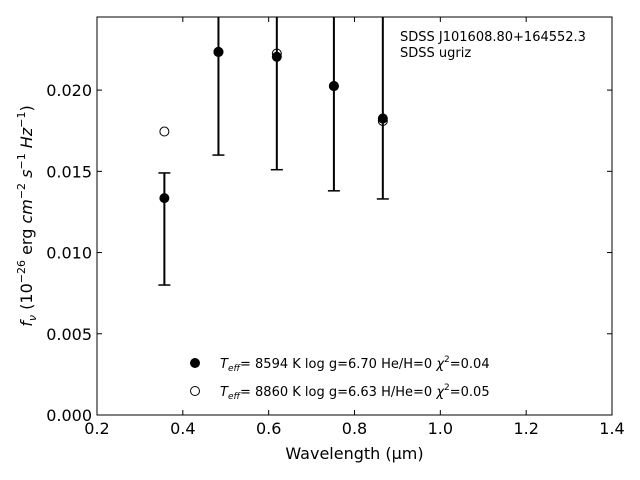 The height and width of the screenshot is (480, 640). What do you see at coordinates (195, 363) in the screenshot?
I see `legend-marker-filled` at bounding box center [195, 363].